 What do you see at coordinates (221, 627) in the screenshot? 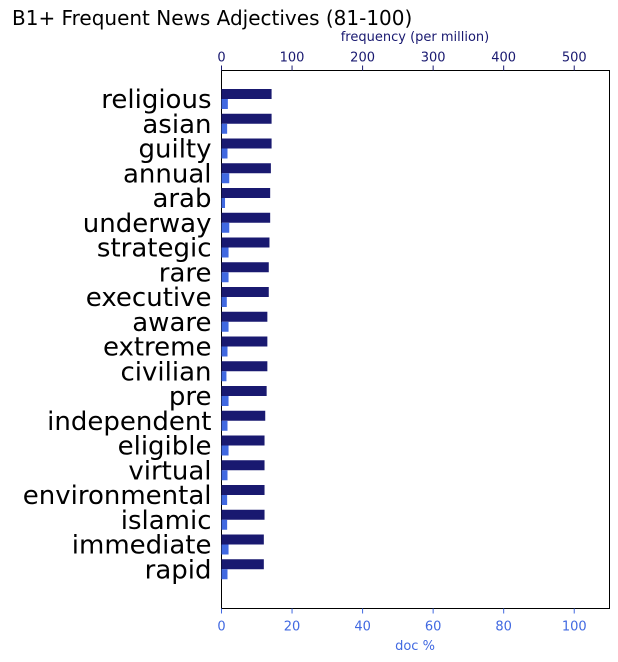
I see `bottom-tick-label: 0` at bounding box center [221, 627].